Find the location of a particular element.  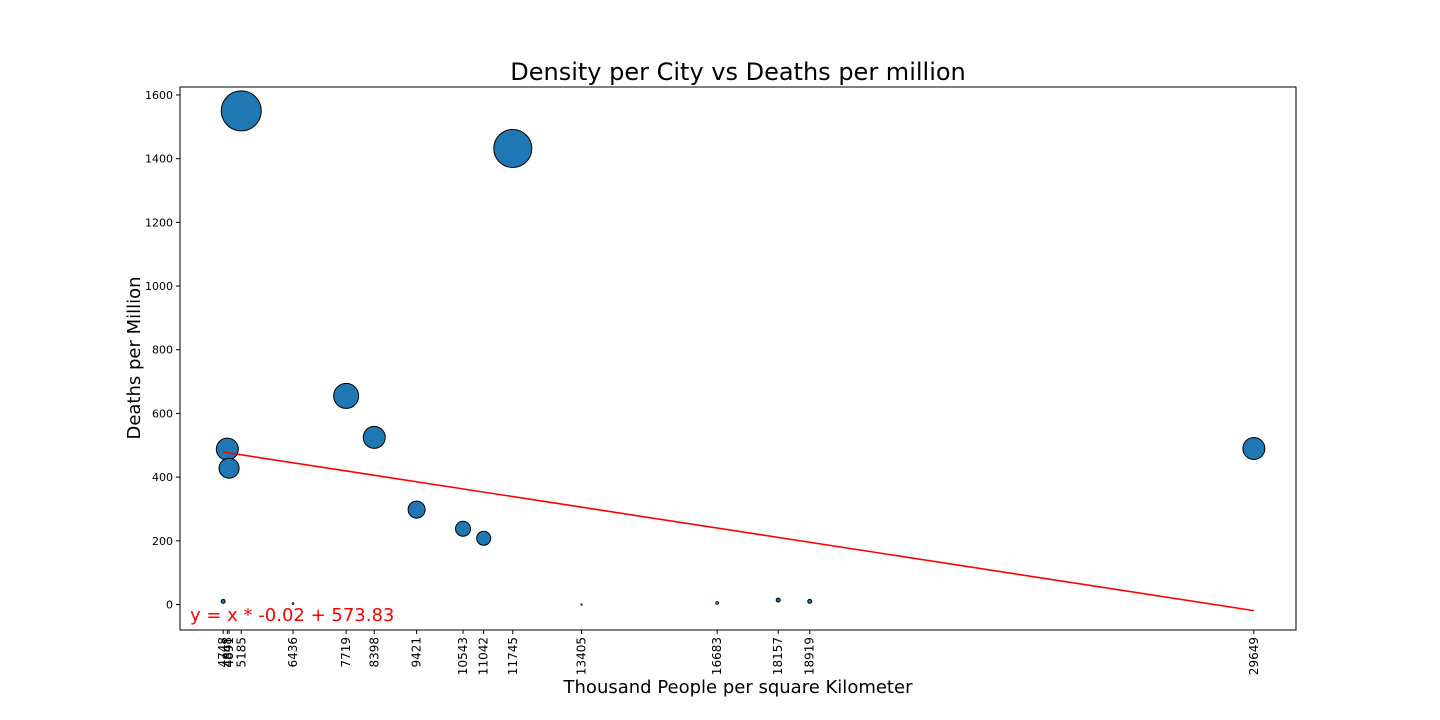

y-tick-label: 800 is located at coordinates (162, 350).